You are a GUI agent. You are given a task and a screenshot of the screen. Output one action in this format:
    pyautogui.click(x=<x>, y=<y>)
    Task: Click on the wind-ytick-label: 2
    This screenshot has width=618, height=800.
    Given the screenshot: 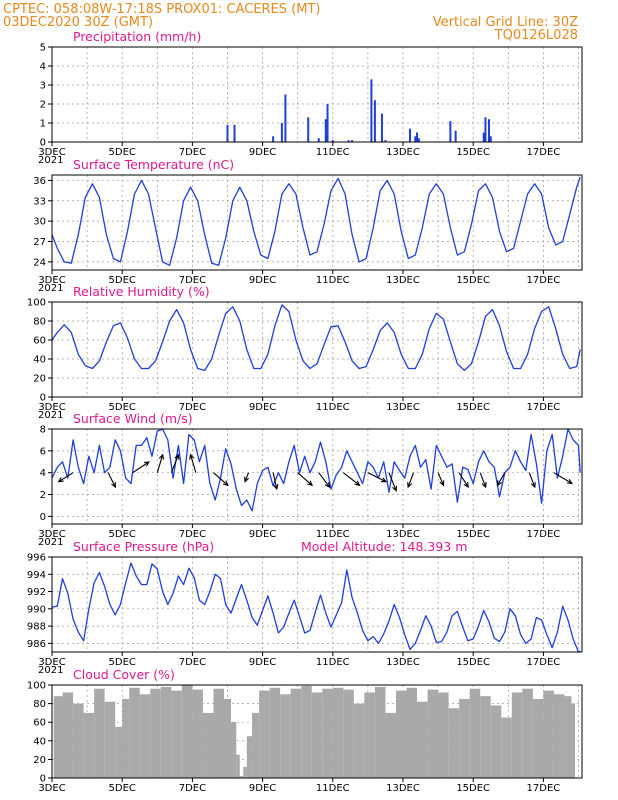 What is the action you would take?
    pyautogui.click(x=43, y=495)
    